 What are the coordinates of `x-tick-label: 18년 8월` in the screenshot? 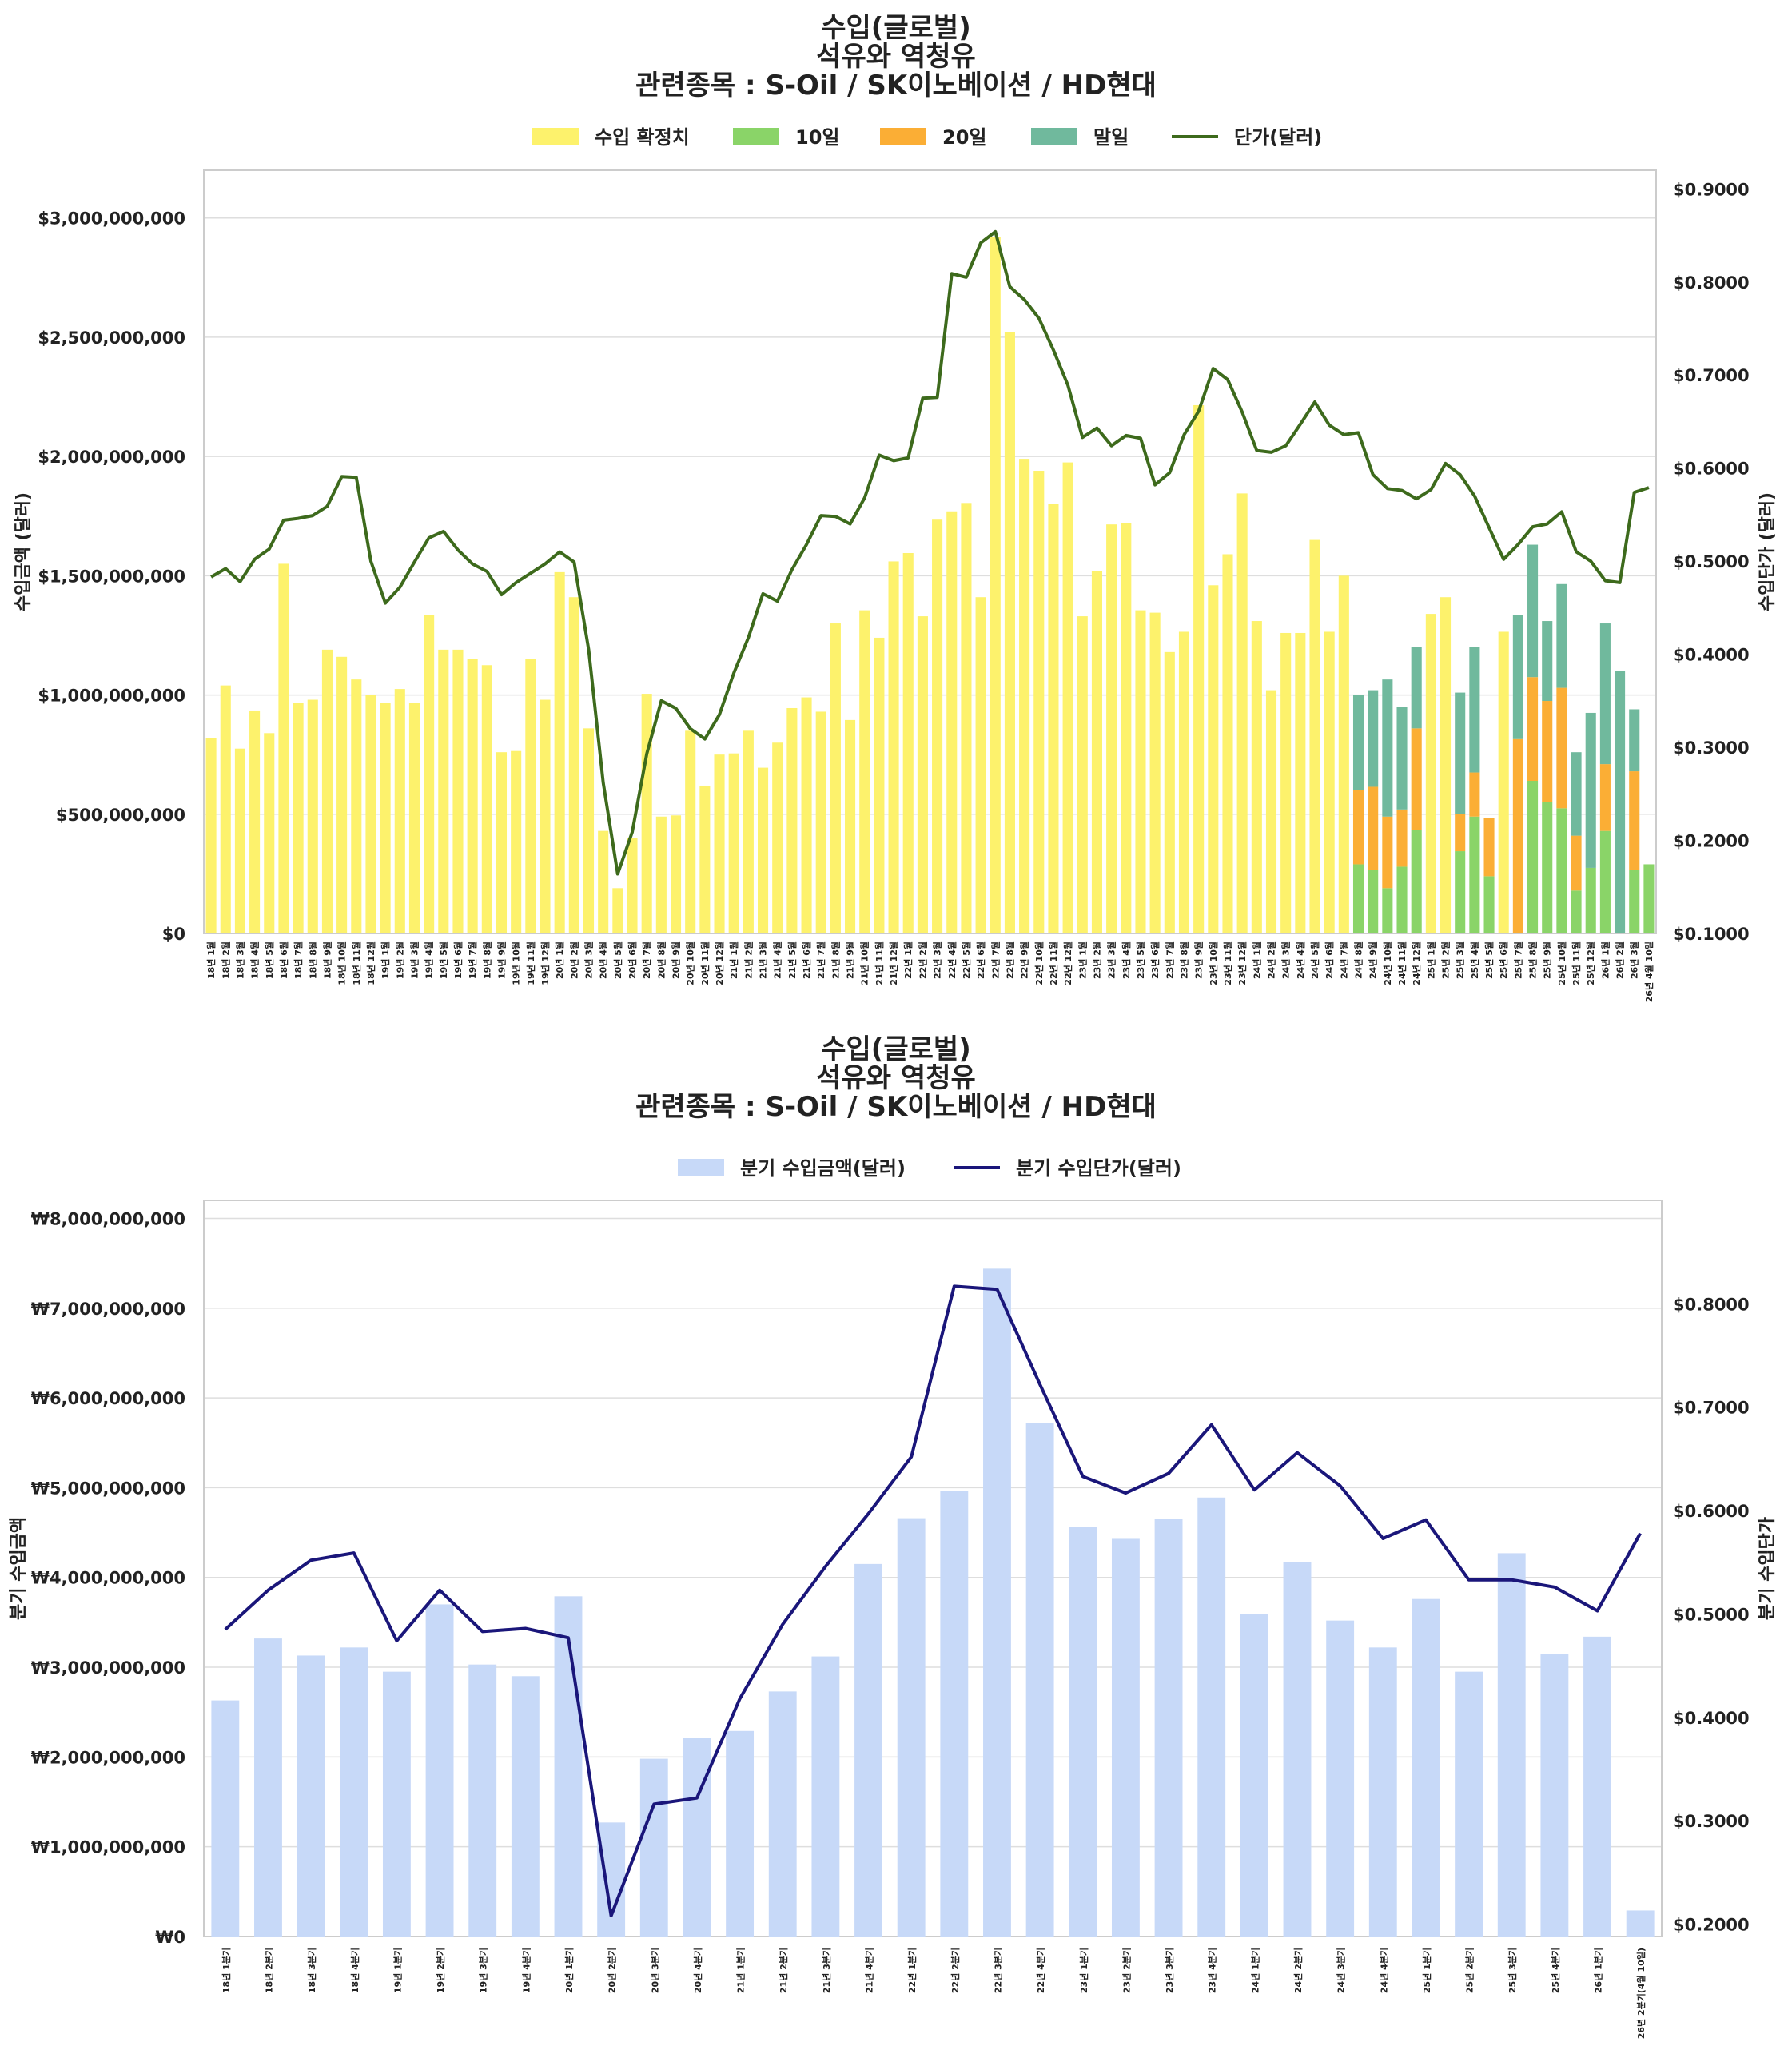 It's located at (312, 960).